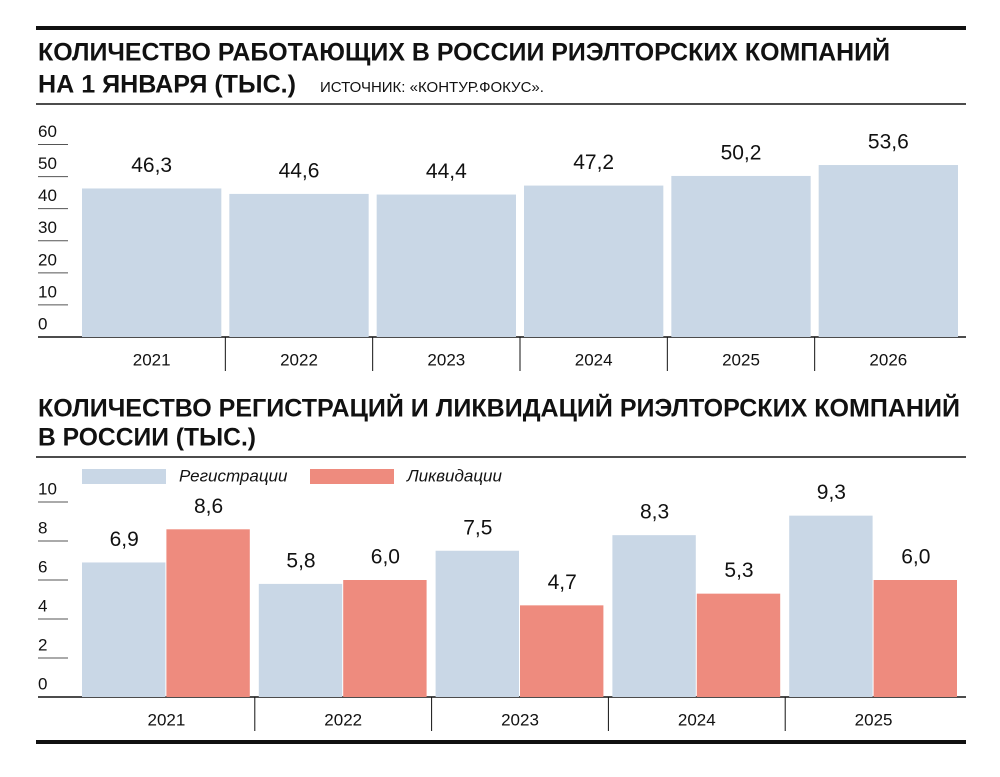 This screenshot has width=1000, height=777. Describe the element at coordinates (147, 438) in the screenshot. I see `chart-title: В РОССИИ (ТЫС.)` at that location.